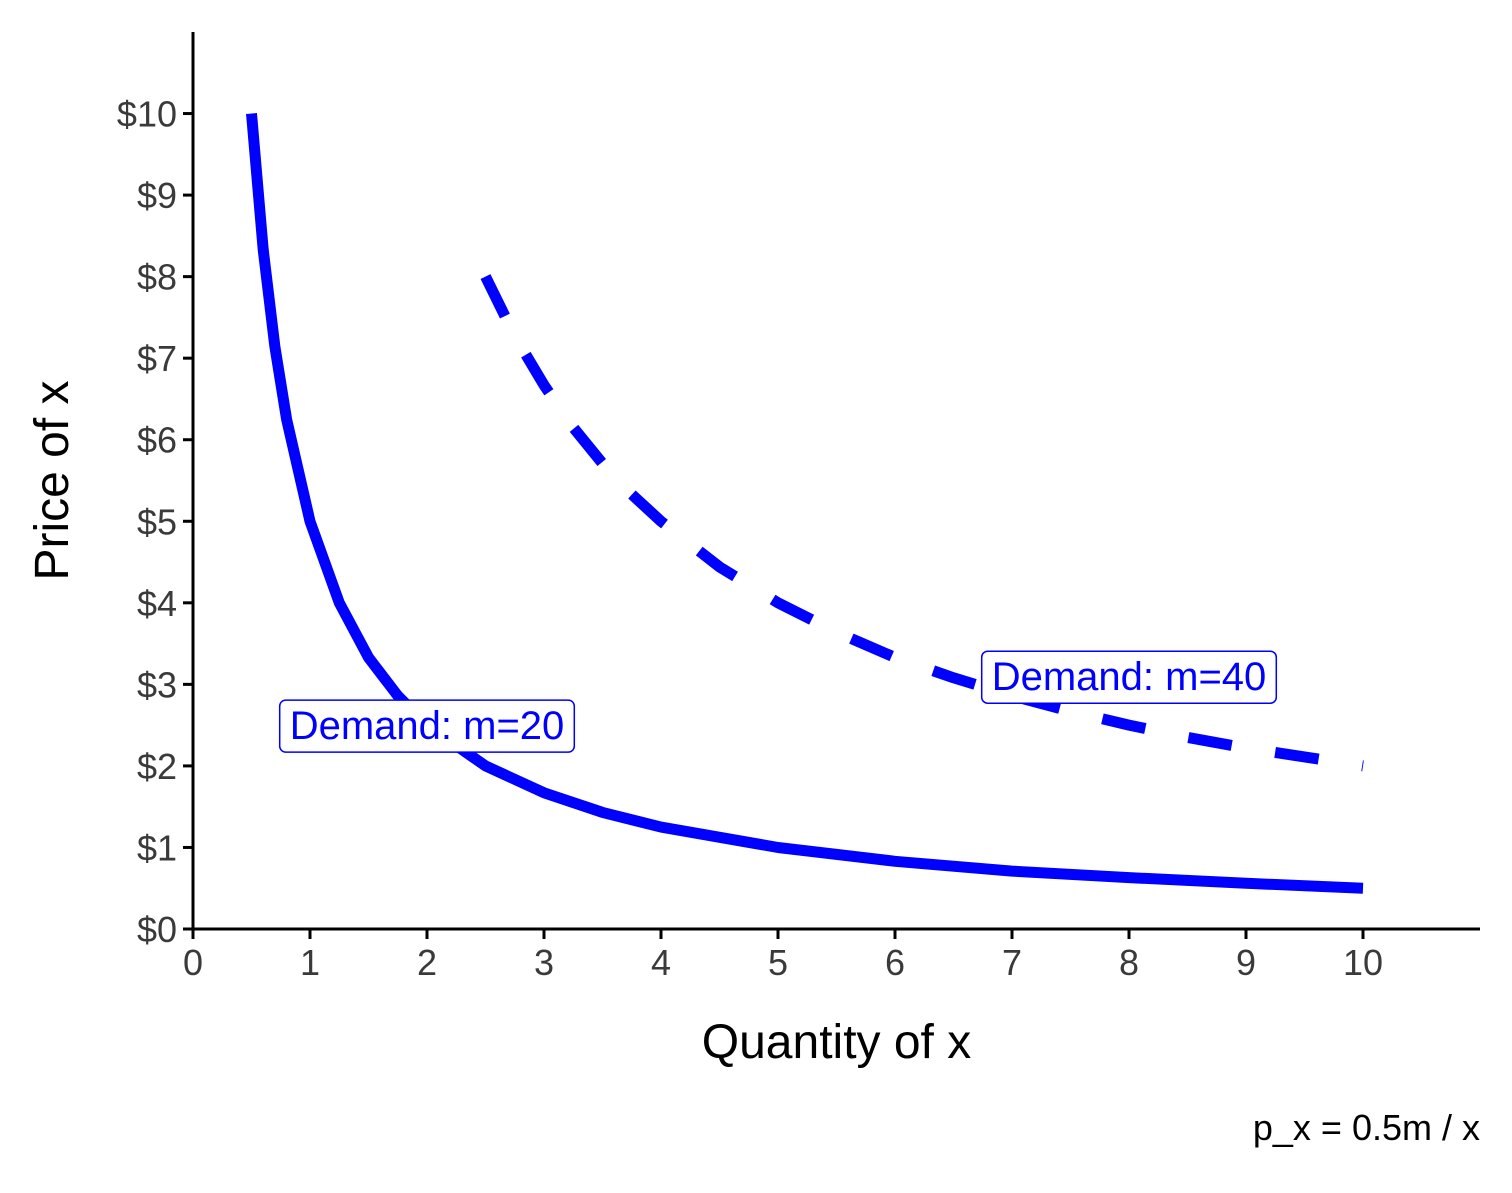 The height and width of the screenshot is (1193, 1512). I want to click on x-tick-label: 10, so click(1363, 962).